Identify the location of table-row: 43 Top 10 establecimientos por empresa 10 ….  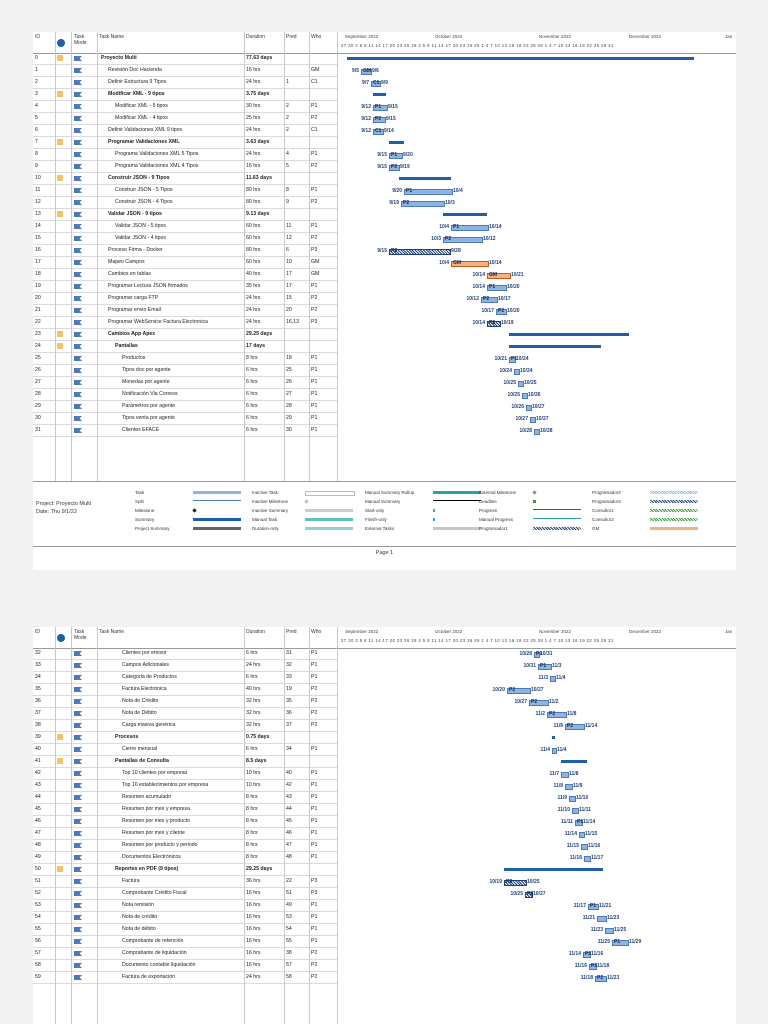
(185, 786).